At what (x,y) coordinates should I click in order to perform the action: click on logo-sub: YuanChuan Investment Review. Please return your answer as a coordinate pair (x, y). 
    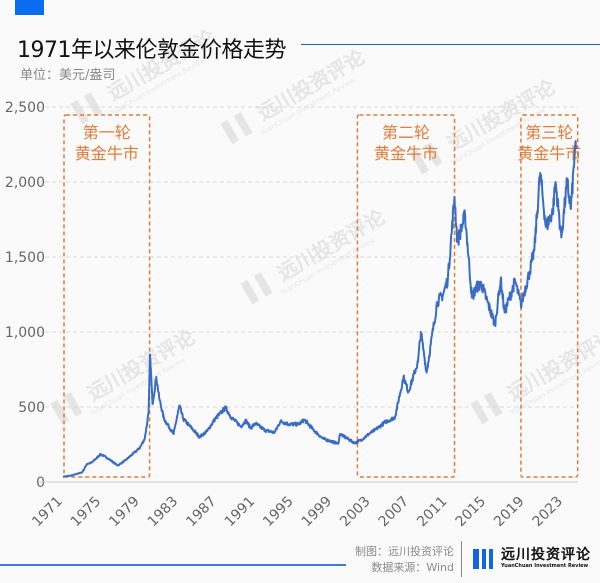
    Looking at the image, I should click on (545, 566).